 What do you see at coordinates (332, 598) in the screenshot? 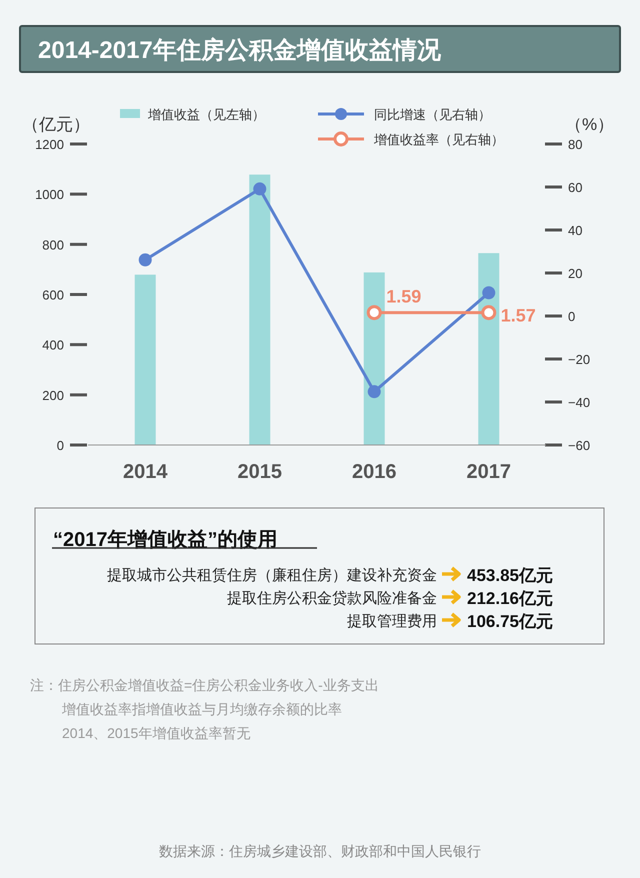
I see `category-label: 提取住房公积金贷款风险准备金` at bounding box center [332, 598].